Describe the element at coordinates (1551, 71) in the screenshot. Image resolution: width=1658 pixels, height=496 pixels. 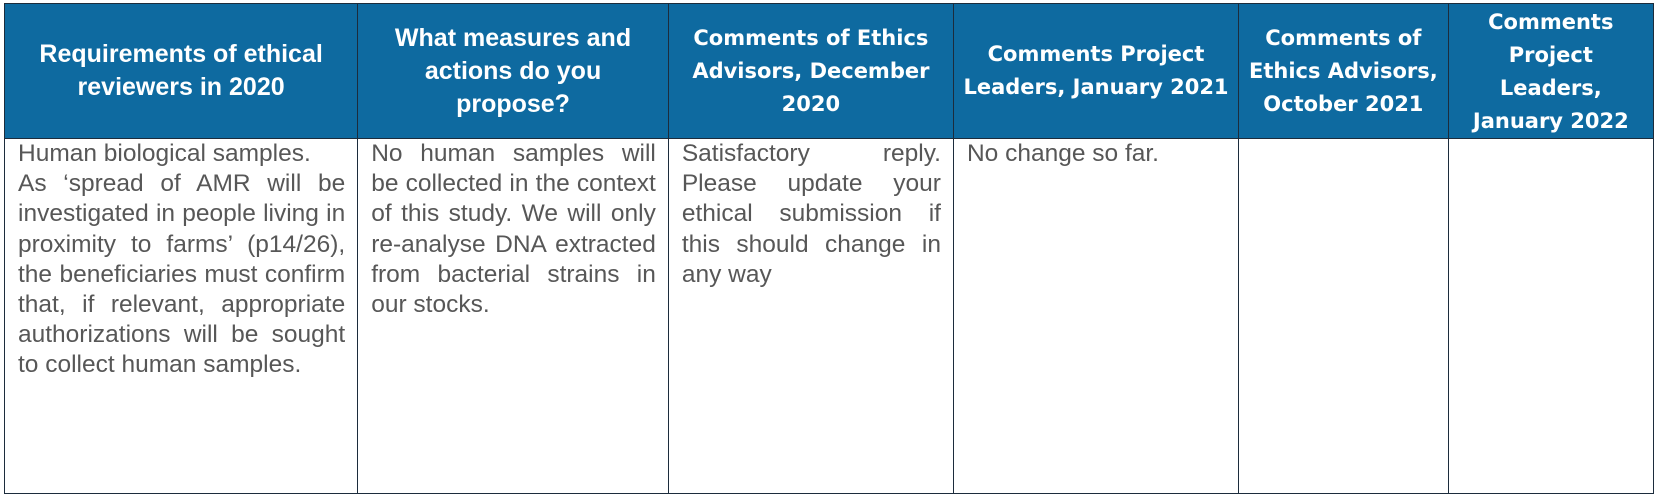
I see `header-leaders-jan-2022: Comments Project Leaders, January 2022` at that location.